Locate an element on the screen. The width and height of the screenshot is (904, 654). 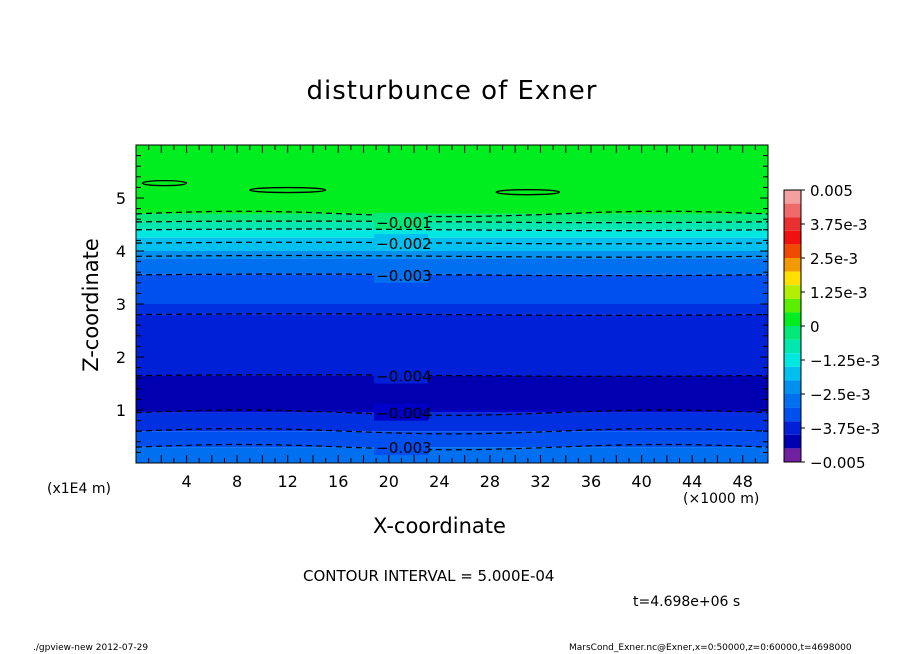
x-tick-label-4: 4 is located at coordinates (186, 481).